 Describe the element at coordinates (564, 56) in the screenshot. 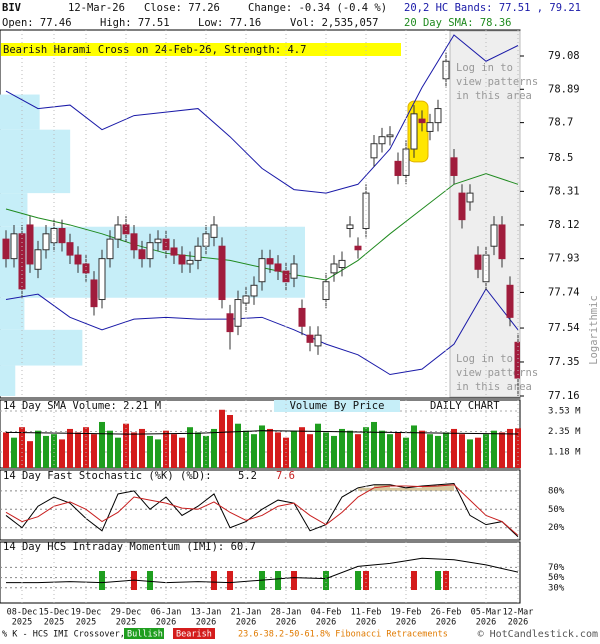

I see `y-tick-label: 79.08` at that location.